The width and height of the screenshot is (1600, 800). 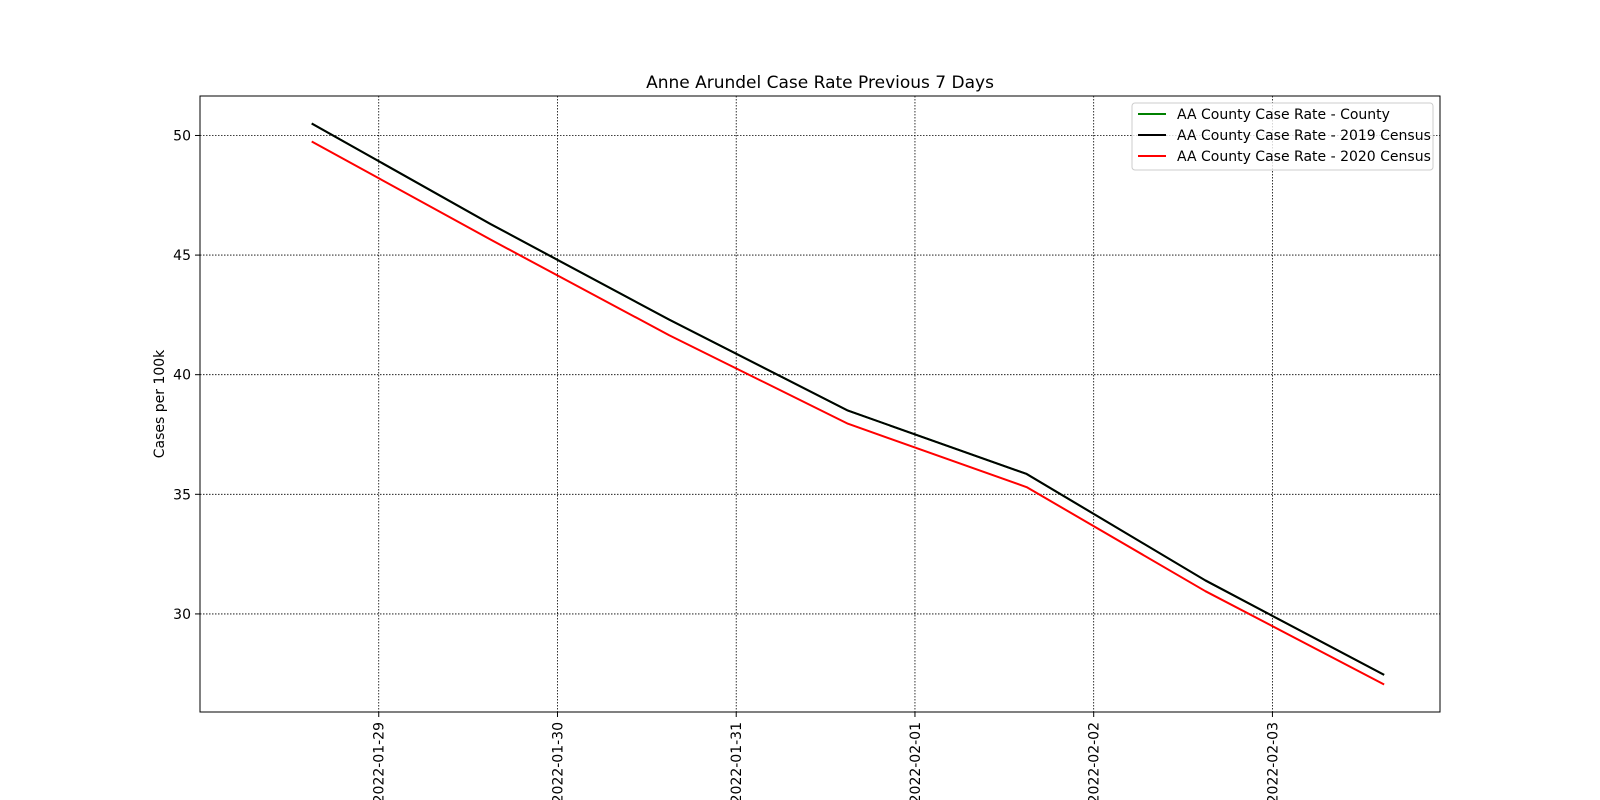 I want to click on legend-label-3: AA County Case Rate - 2020 Census, so click(x=1304, y=157).